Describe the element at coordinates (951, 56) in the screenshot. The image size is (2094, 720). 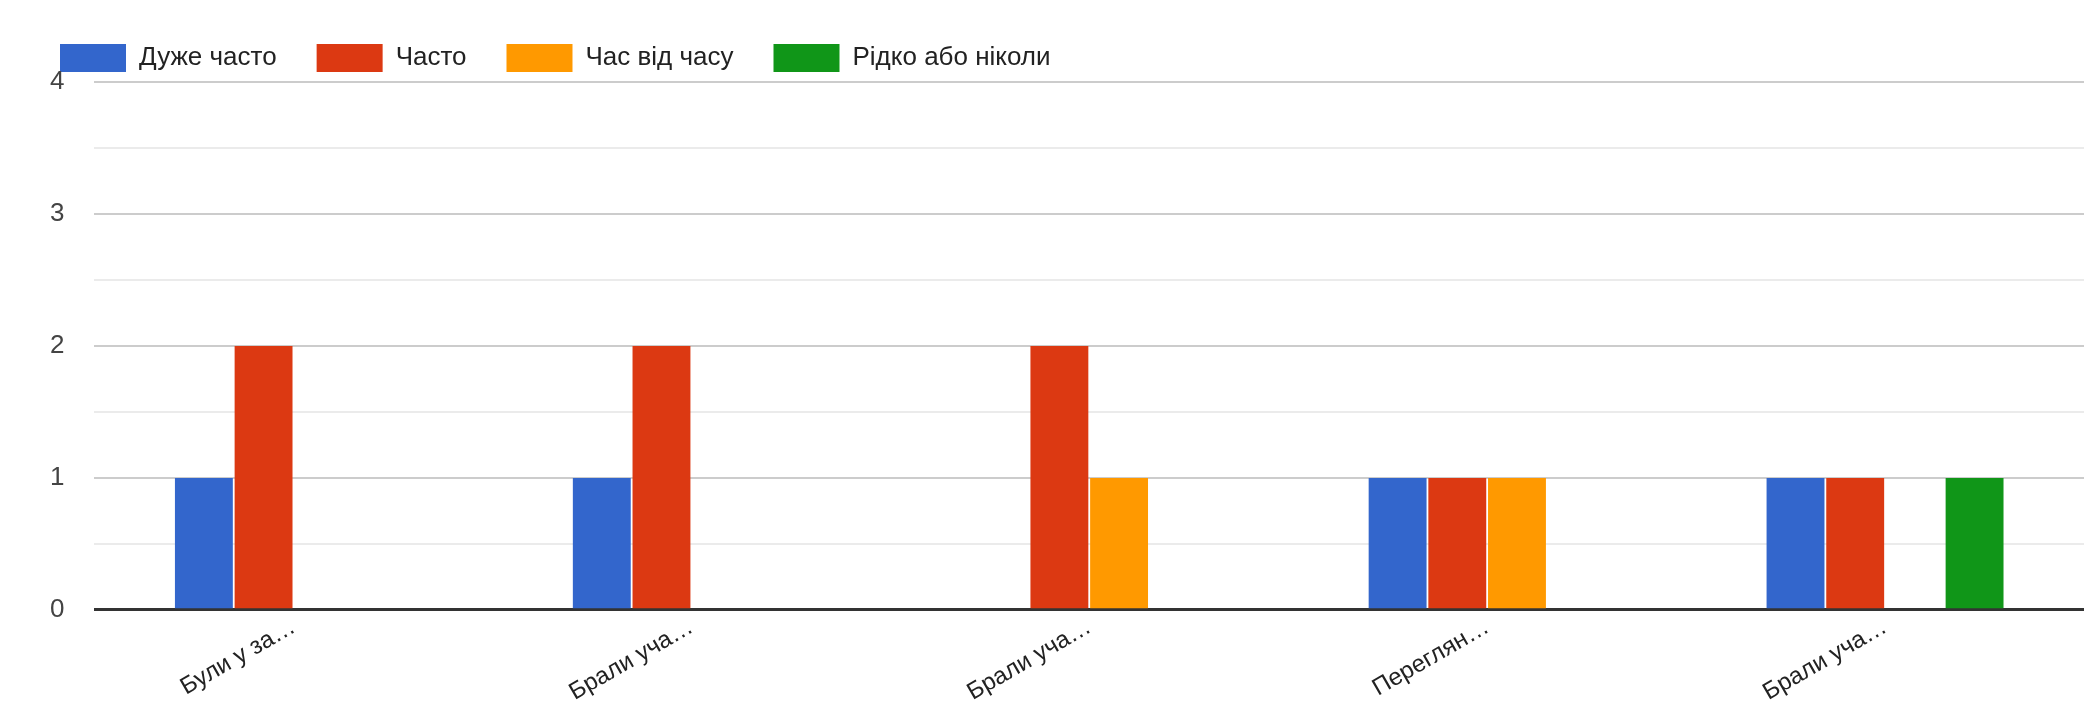
I see `legend-label: Рідко або ніколи` at that location.